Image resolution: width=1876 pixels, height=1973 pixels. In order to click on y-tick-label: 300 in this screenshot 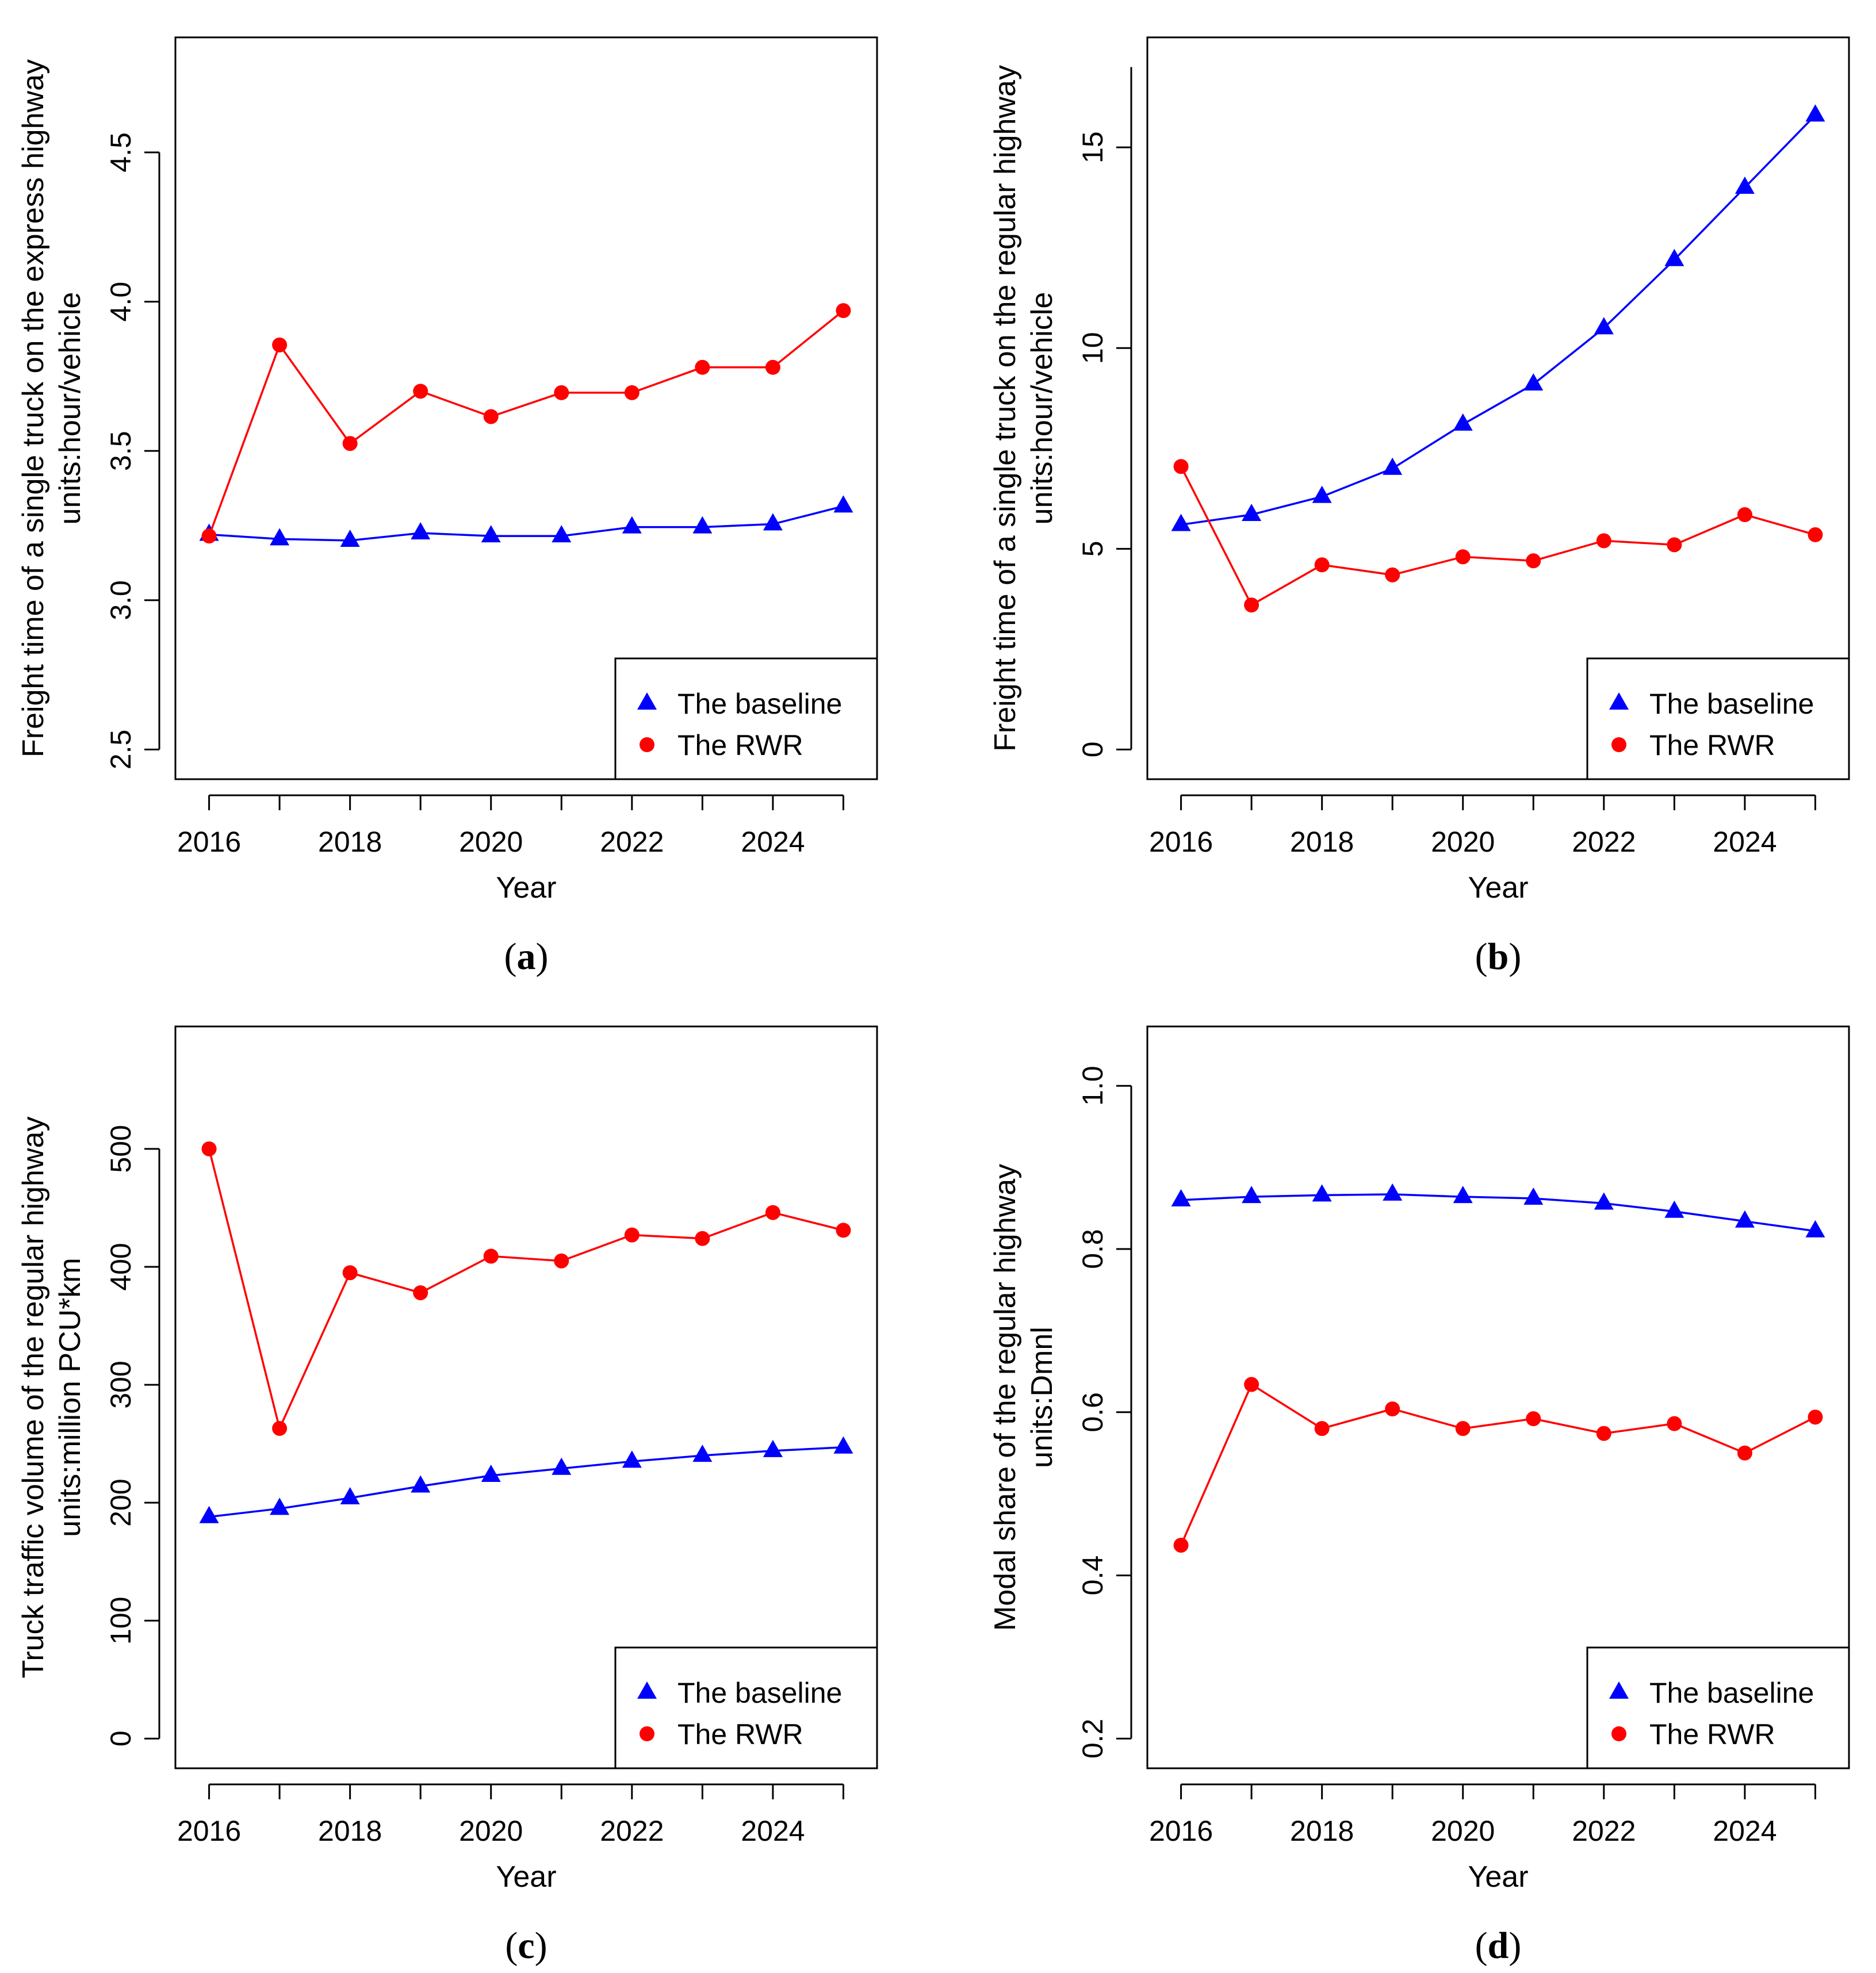, I will do `click(121, 1385)`.